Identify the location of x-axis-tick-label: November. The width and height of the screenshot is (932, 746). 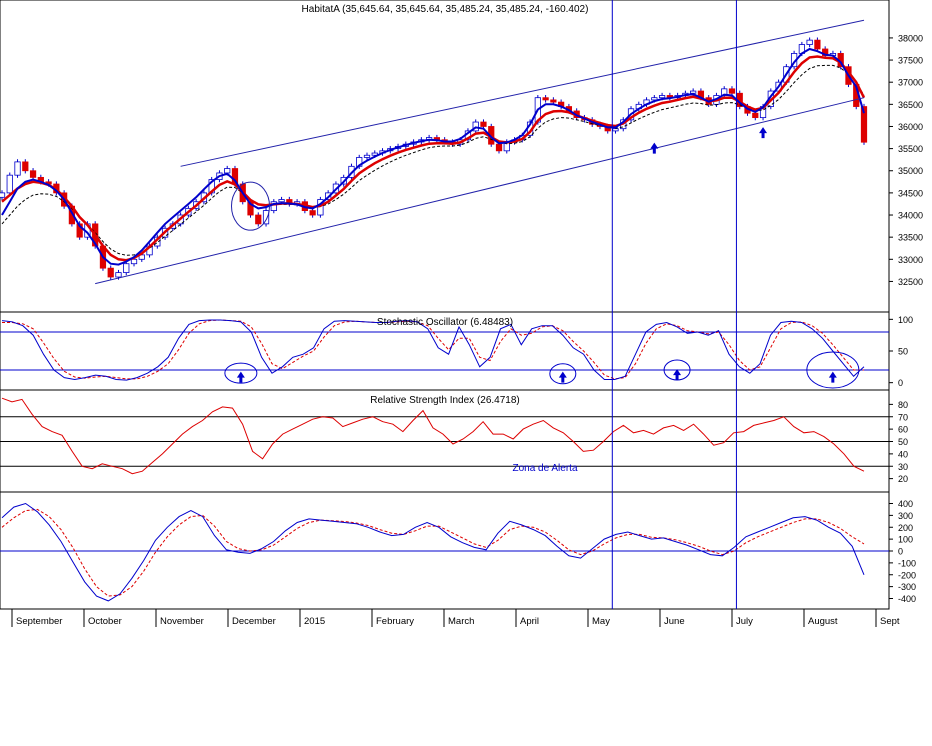
(182, 621).